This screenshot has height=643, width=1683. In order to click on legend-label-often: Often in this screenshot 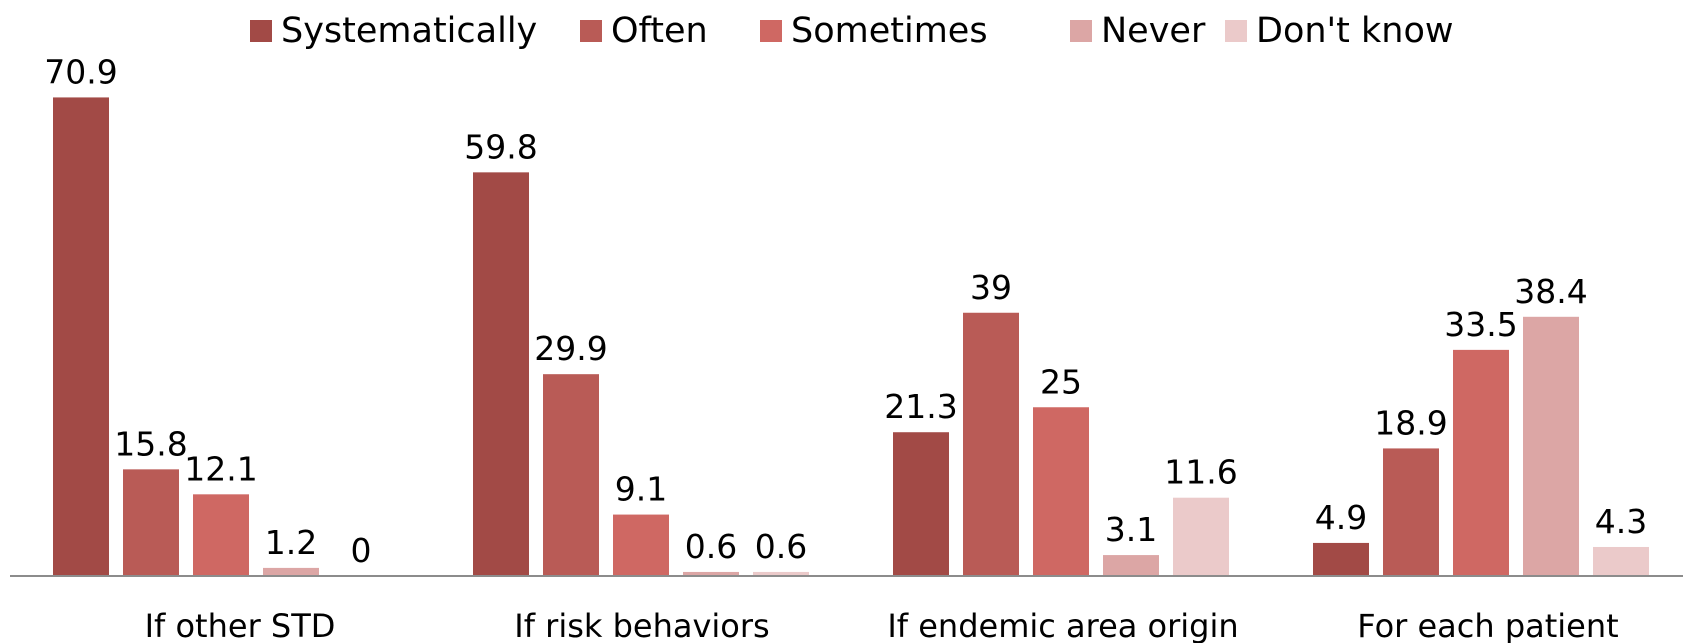, I will do `click(659, 31)`.